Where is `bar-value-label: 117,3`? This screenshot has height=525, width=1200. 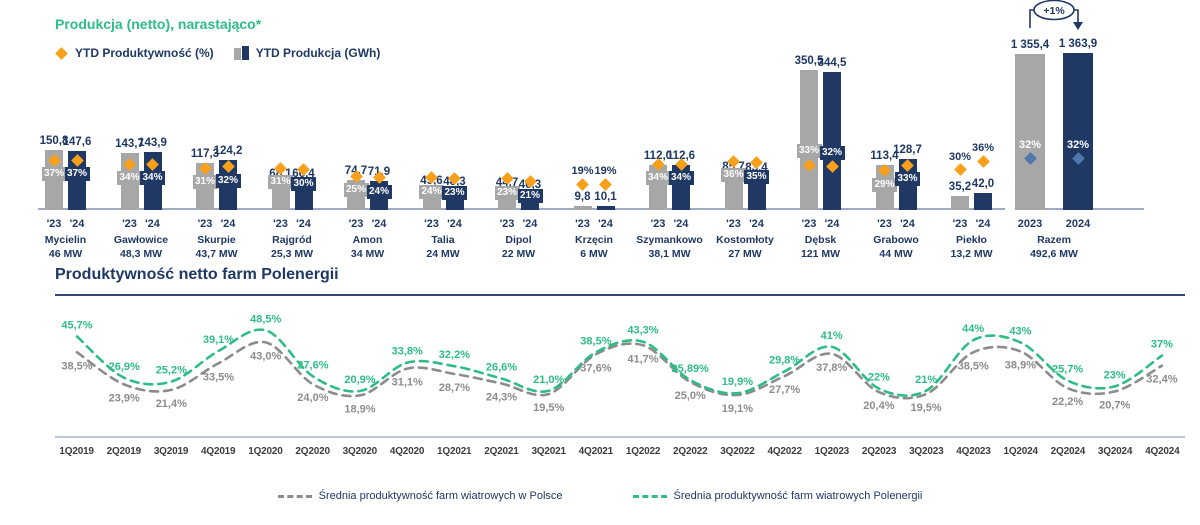
bar-value-label: 117,3 is located at coordinates (205, 154).